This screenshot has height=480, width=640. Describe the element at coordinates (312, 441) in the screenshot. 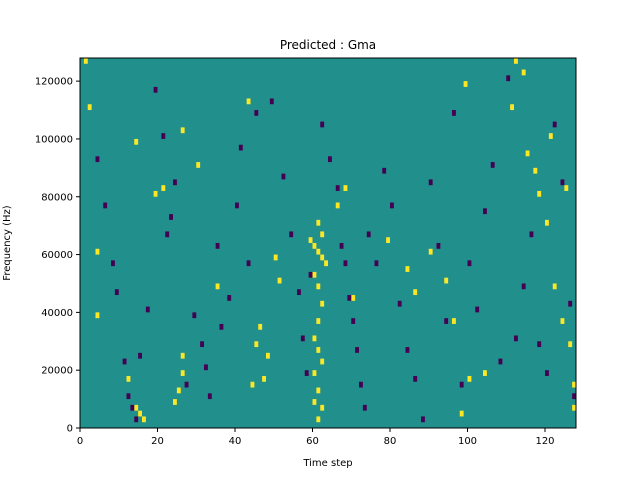

I see `x-tick-label: 60` at that location.